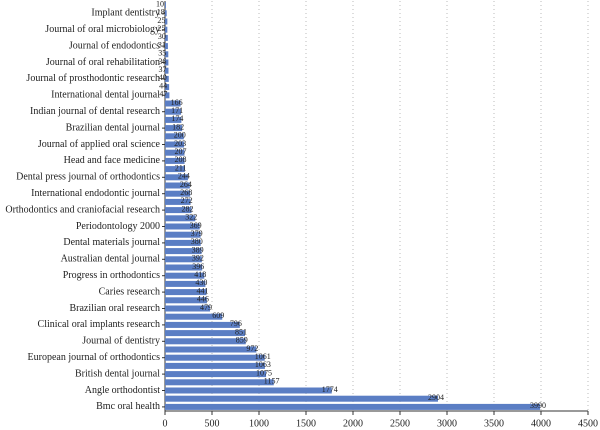 This screenshot has height=430, width=600. What do you see at coordinates (494, 423) in the screenshot?
I see `x-tick-label: 3500` at bounding box center [494, 423].